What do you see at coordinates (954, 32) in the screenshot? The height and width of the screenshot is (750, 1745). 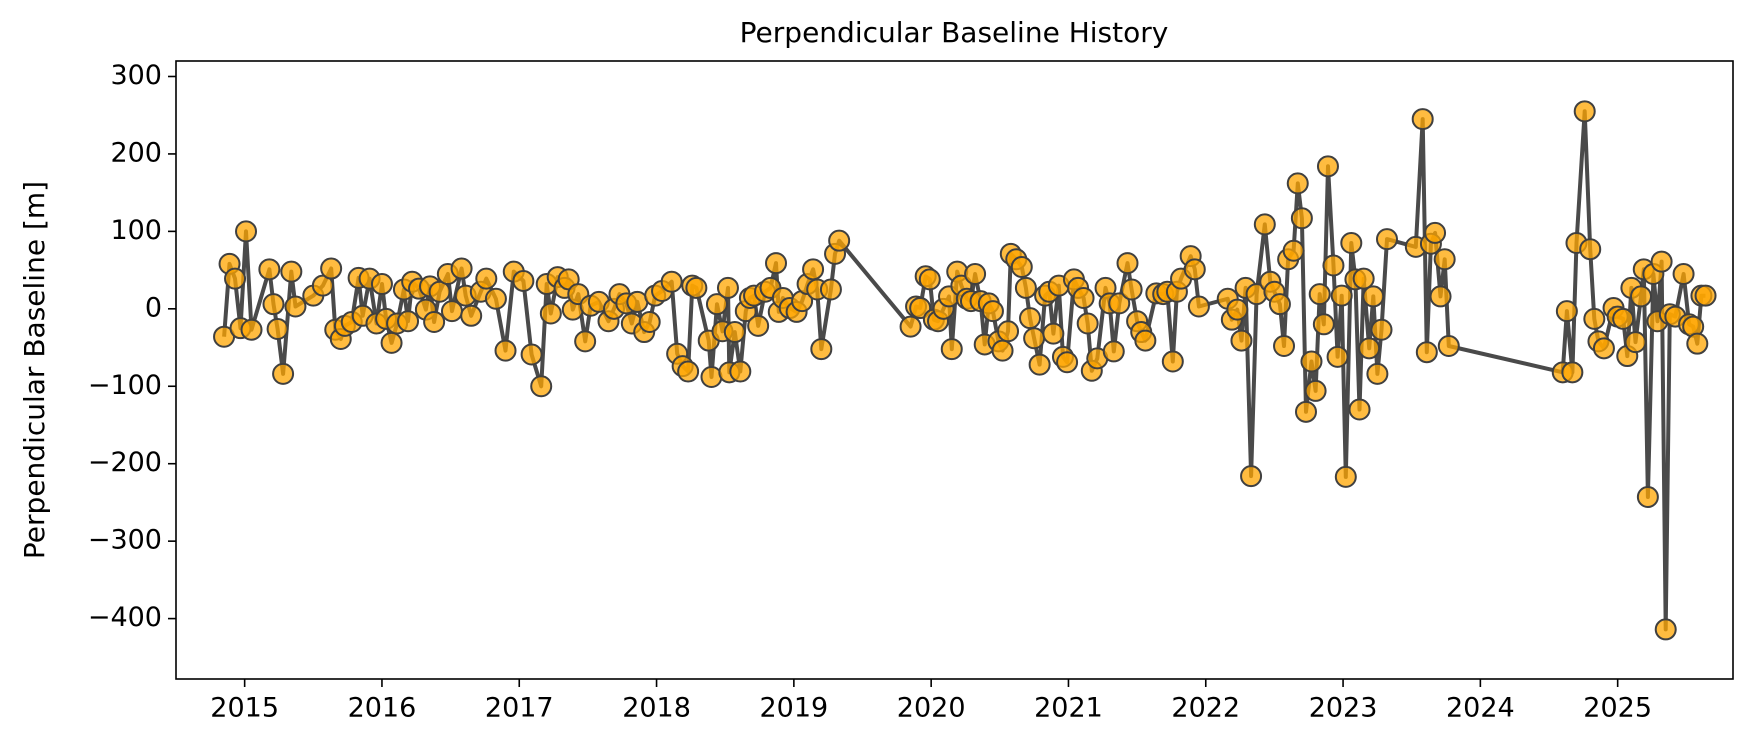 I see `chart-title: Perpendicular Baseline History` at bounding box center [954, 32].